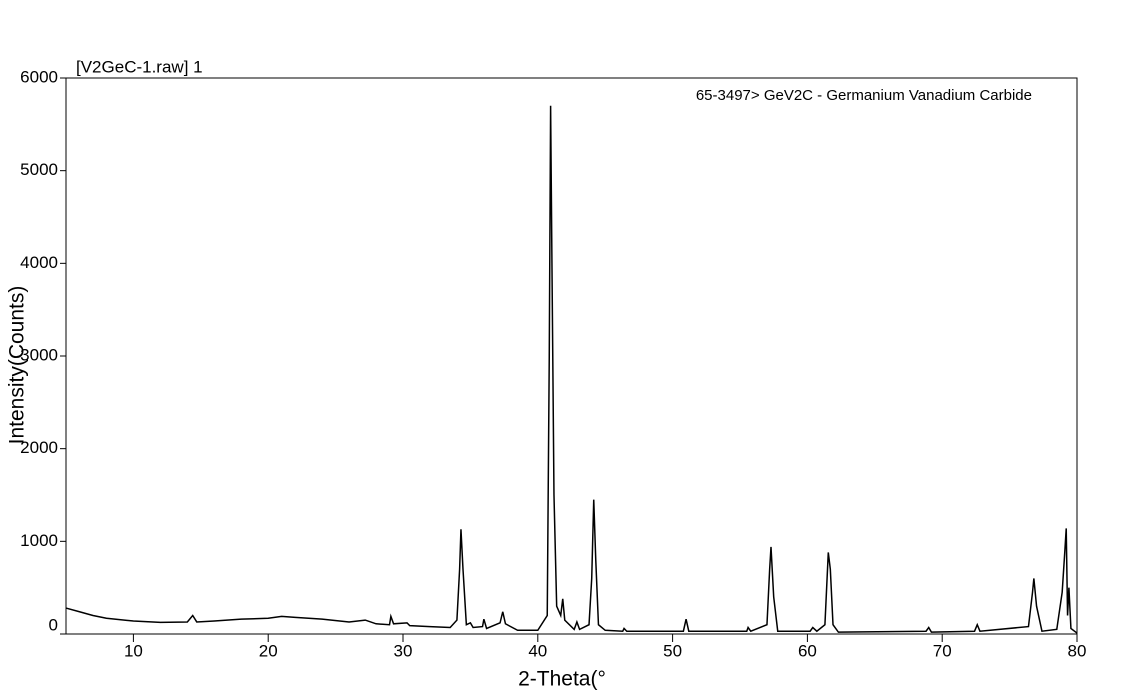 Image resolution: width=1130 pixels, height=696 pixels. What do you see at coordinates (53, 624) in the screenshot?
I see `y-tick-label: 0` at bounding box center [53, 624].